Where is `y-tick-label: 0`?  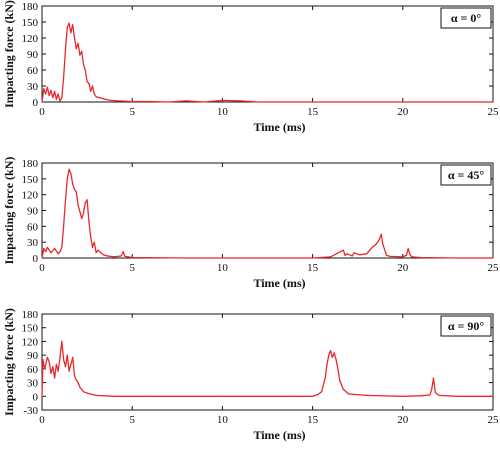 y-tick-label: 0 is located at coordinates (36, 397).